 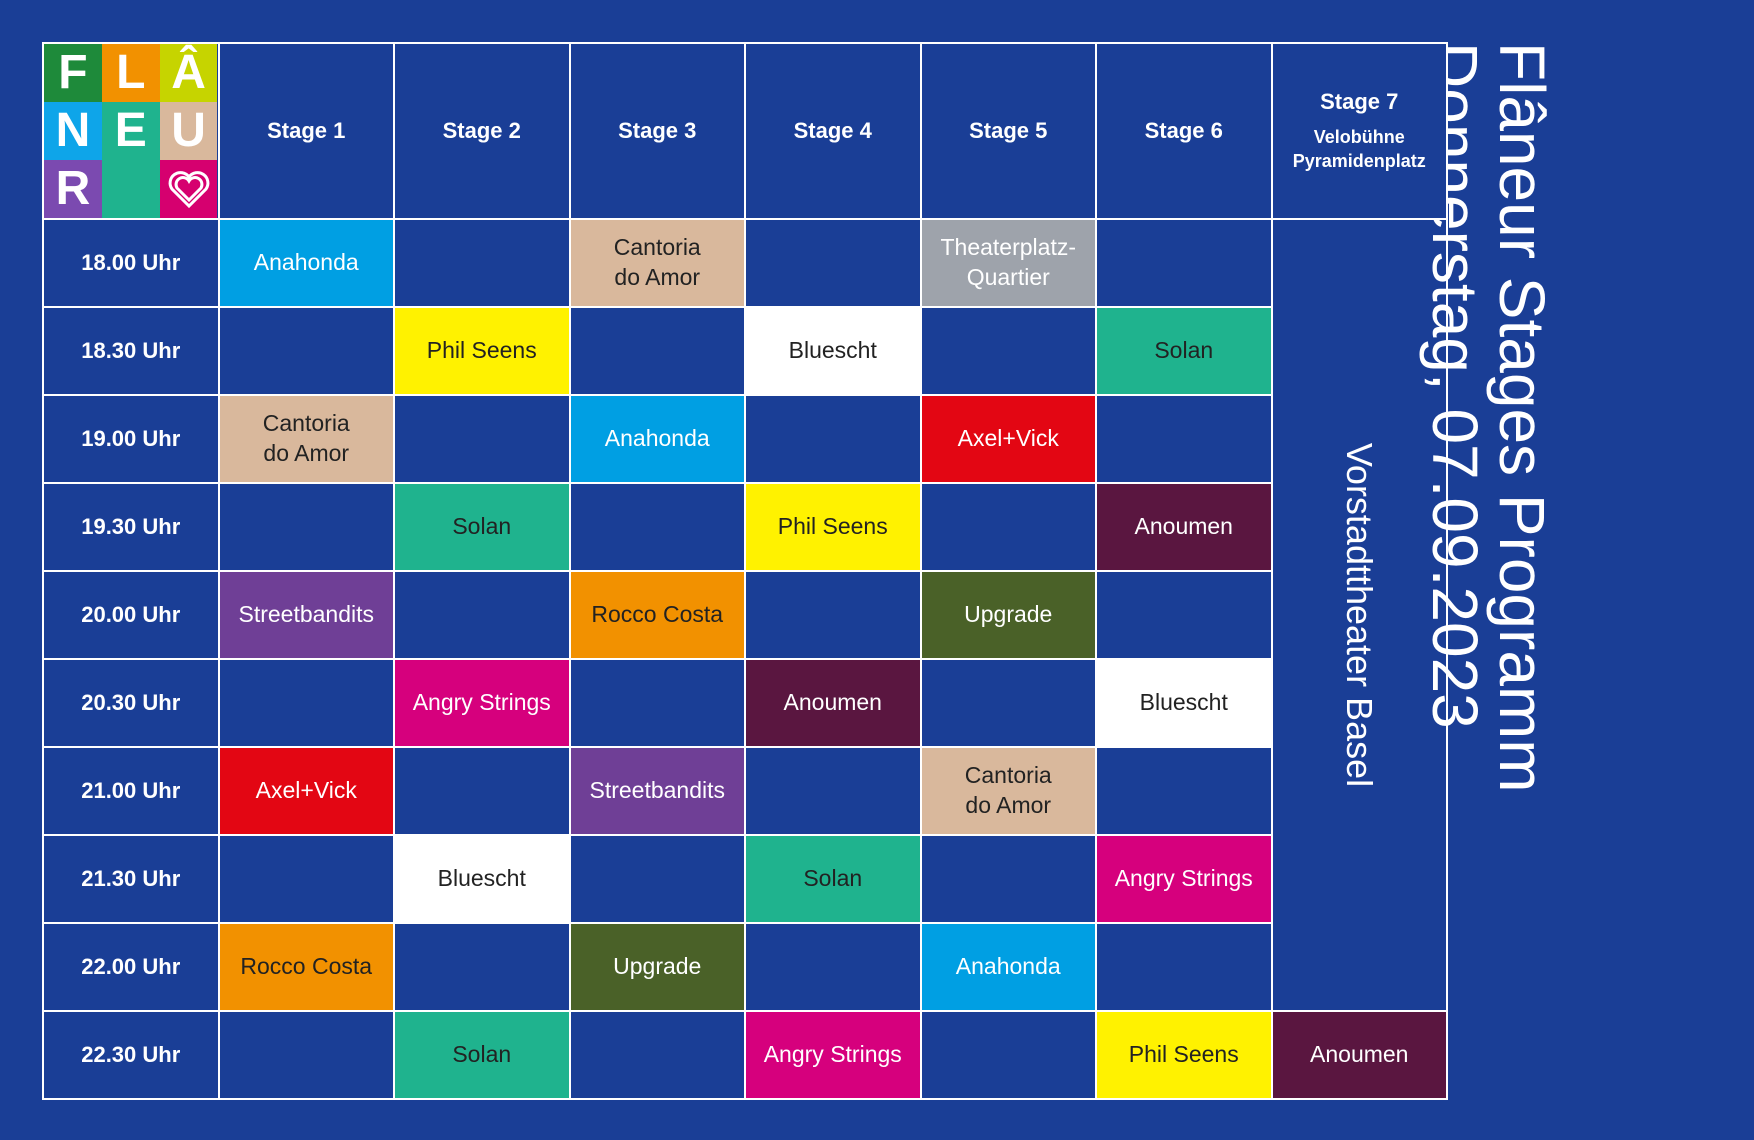 What do you see at coordinates (1359, 161) in the screenshot?
I see `stage-sub-line: Pyramidenplatz` at bounding box center [1359, 161].